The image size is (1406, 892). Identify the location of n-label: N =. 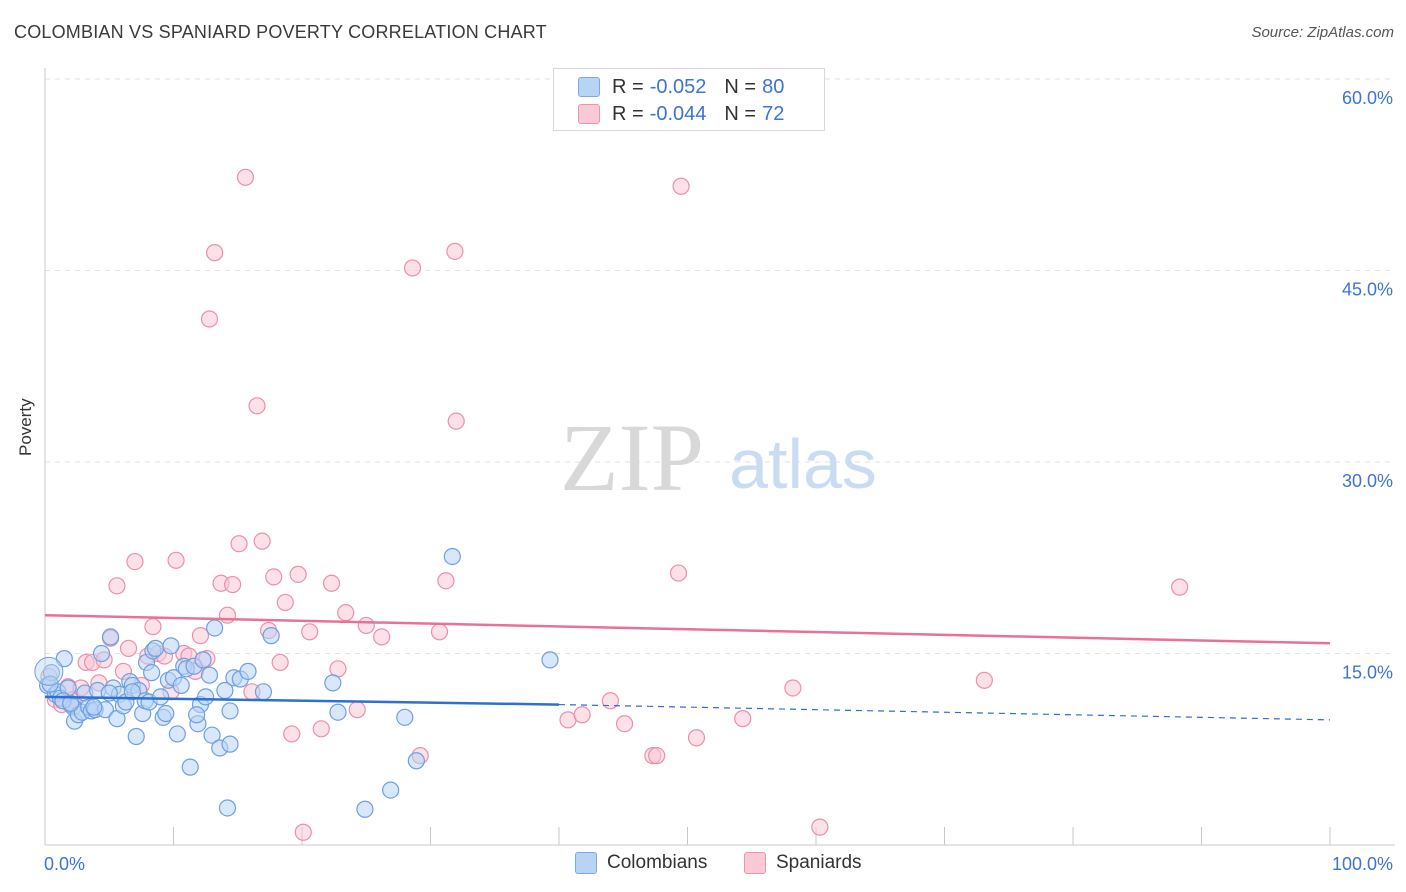
(740, 86).